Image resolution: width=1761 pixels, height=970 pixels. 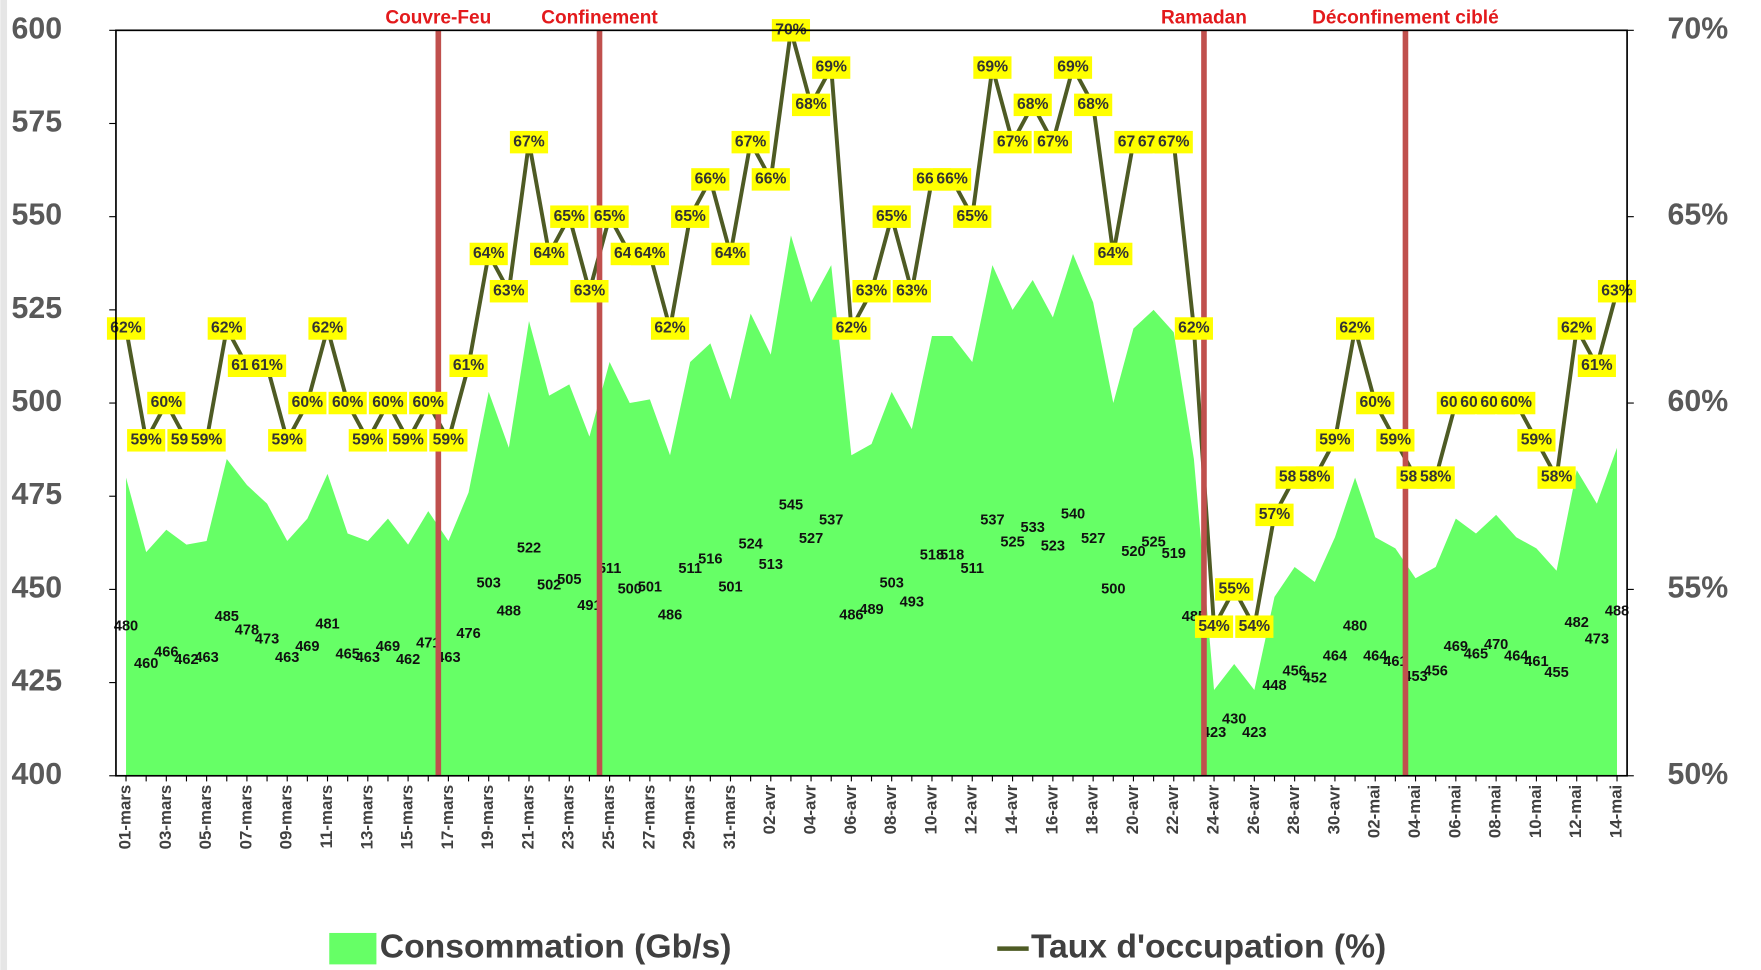 I want to click on data-label: 525, so click(x=1012, y=543).